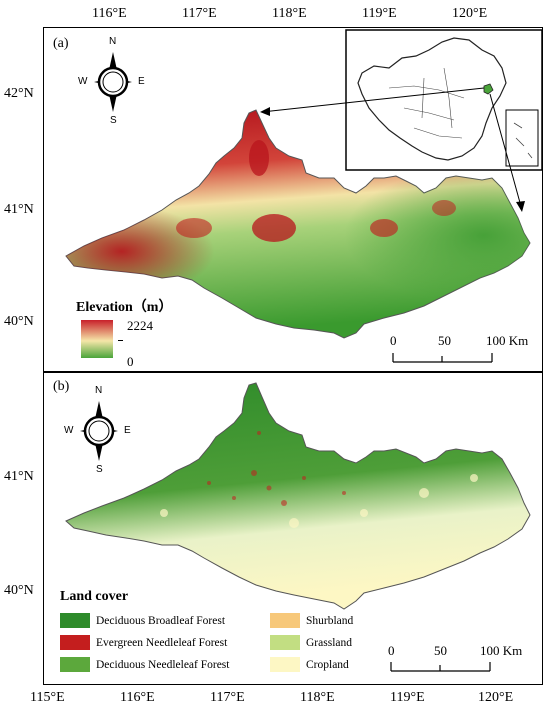  I want to click on legend-label: Evergreen Needleleaf Forest, so click(162, 642).